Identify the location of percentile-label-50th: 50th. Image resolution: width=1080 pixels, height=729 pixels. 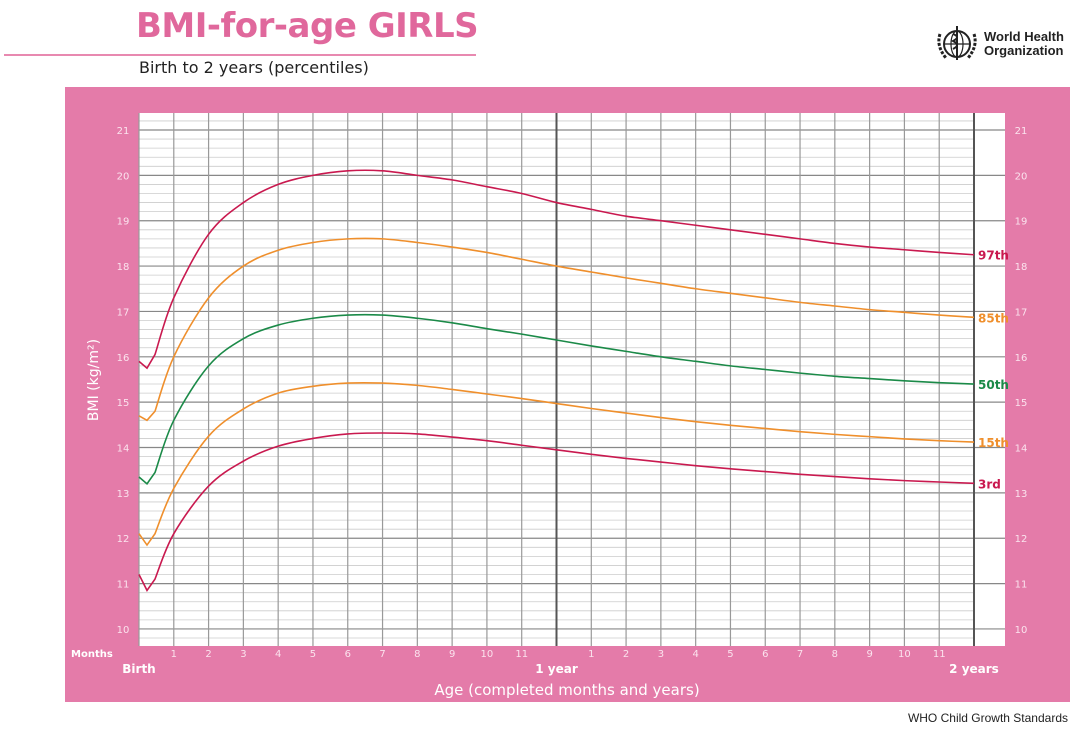
(993, 385).